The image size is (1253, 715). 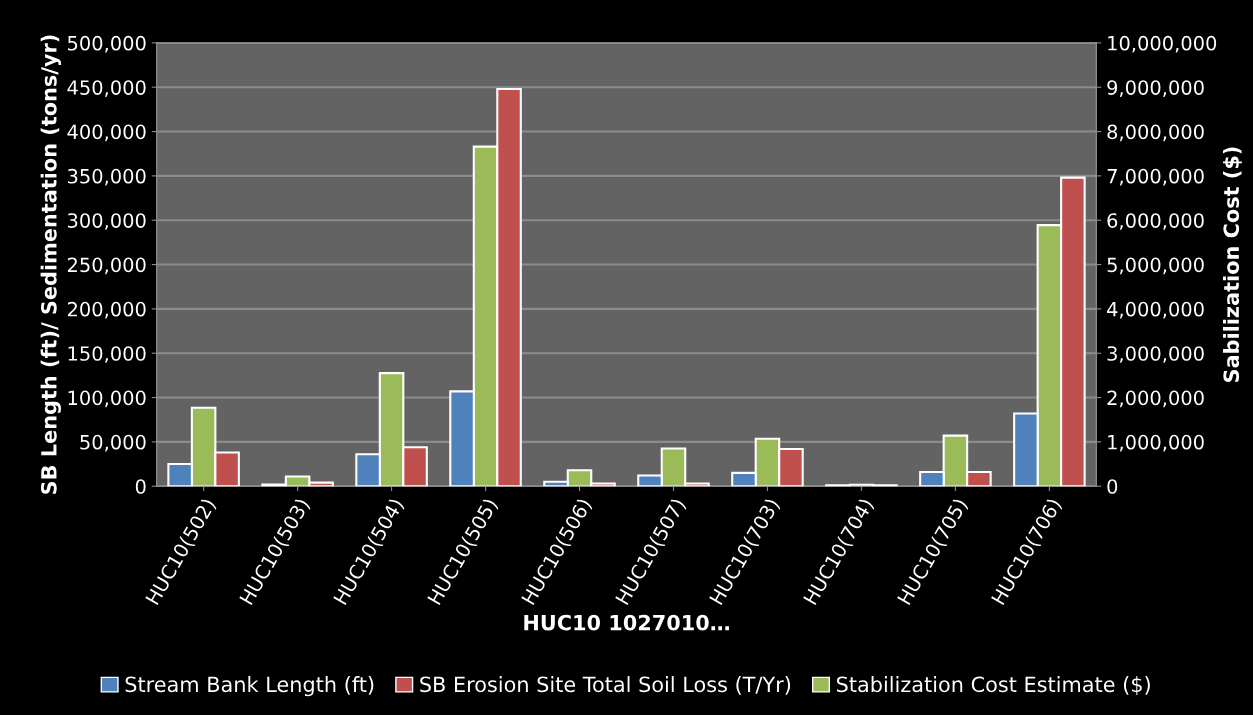 I want to click on y-tick-label: 150,000, so click(x=107, y=354).